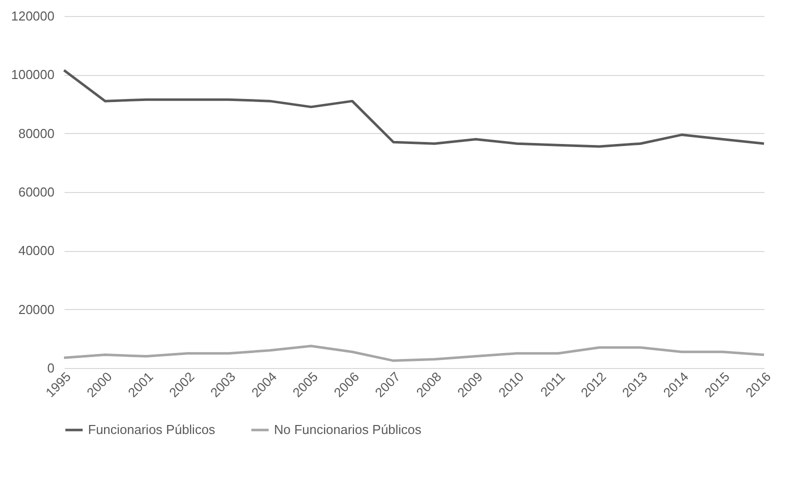 The width and height of the screenshot is (801, 479). I want to click on y-tick-label: 60000, so click(36, 192).